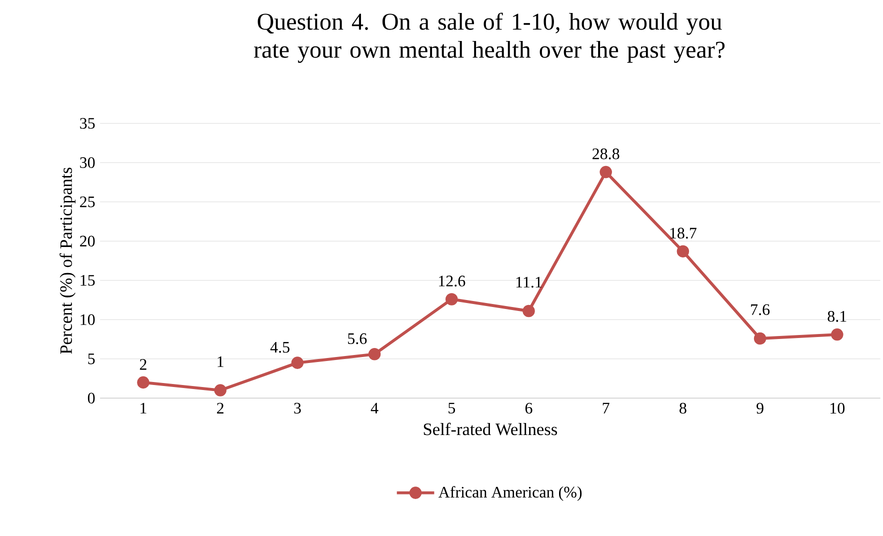 The width and height of the screenshot is (883, 536). Describe the element at coordinates (491, 429) in the screenshot. I see `x-axis-title: Self-rated Wellness` at that location.